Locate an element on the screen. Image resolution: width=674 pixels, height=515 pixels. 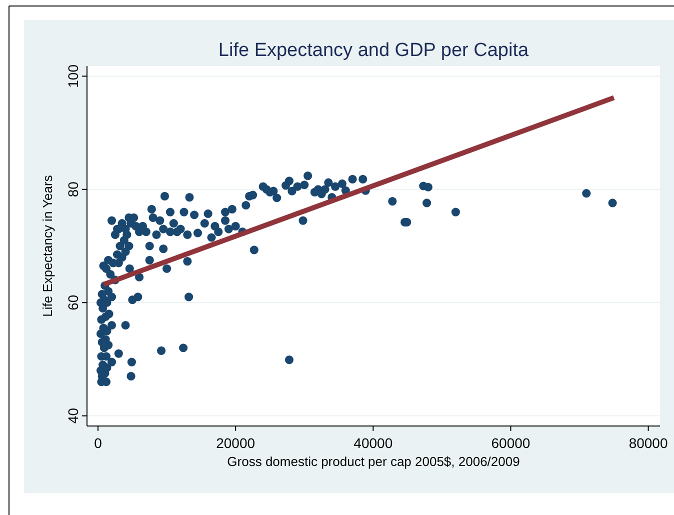
y-tick-label: 40 is located at coordinates (73, 416).